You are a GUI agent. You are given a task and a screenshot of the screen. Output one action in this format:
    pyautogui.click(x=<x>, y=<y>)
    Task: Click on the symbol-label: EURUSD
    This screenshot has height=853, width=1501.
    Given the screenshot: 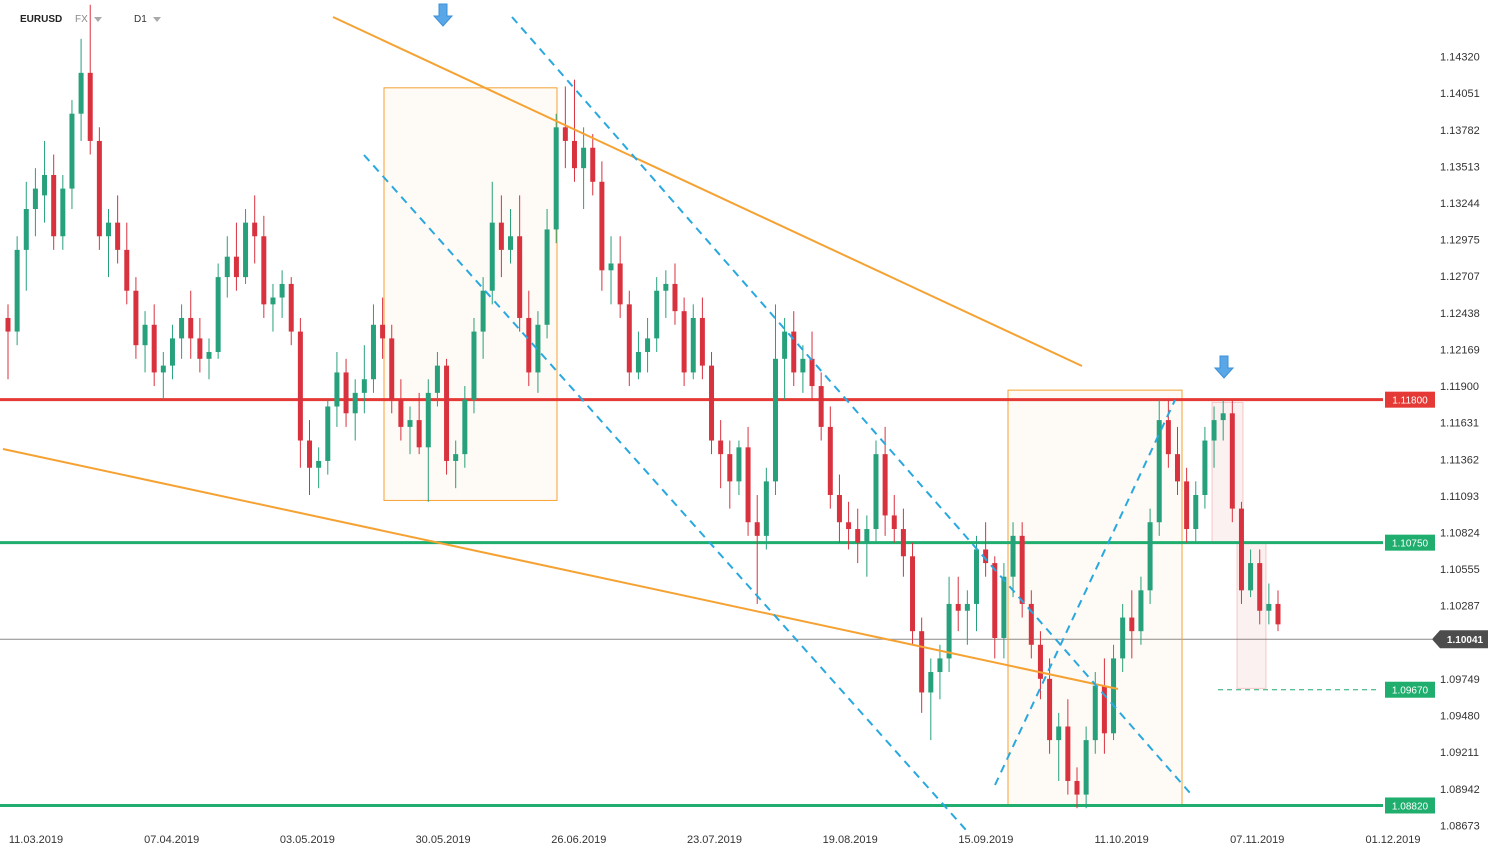 What is the action you would take?
    pyautogui.click(x=41, y=19)
    